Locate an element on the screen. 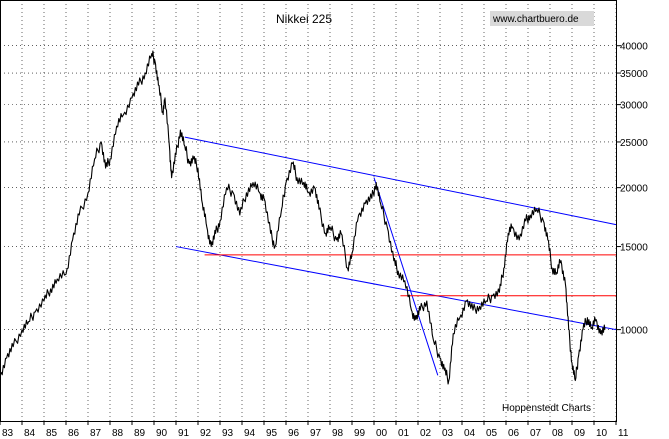 This screenshot has height=439, width=669. source-label: www.chartbuero.de is located at coordinates (535, 19).